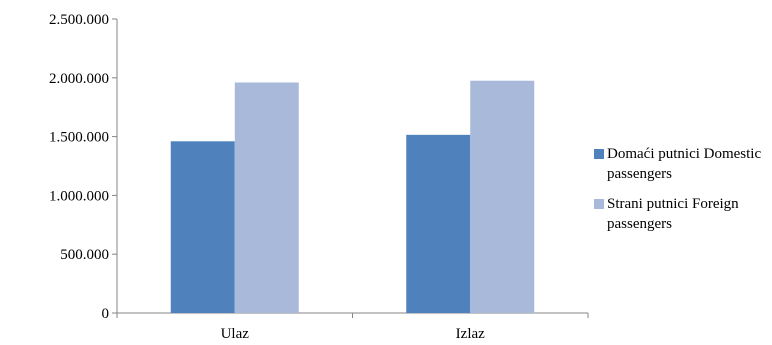 The image size is (772, 345). I want to click on legend-item-foreign: Strani putnici Foreign passengers, so click(681, 214).